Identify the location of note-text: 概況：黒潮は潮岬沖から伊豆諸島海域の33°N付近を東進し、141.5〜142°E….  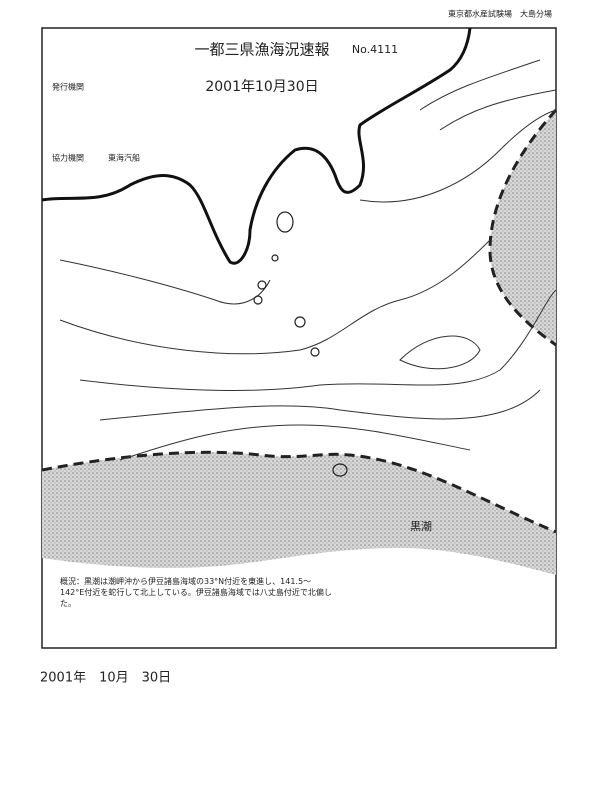
(196, 592).